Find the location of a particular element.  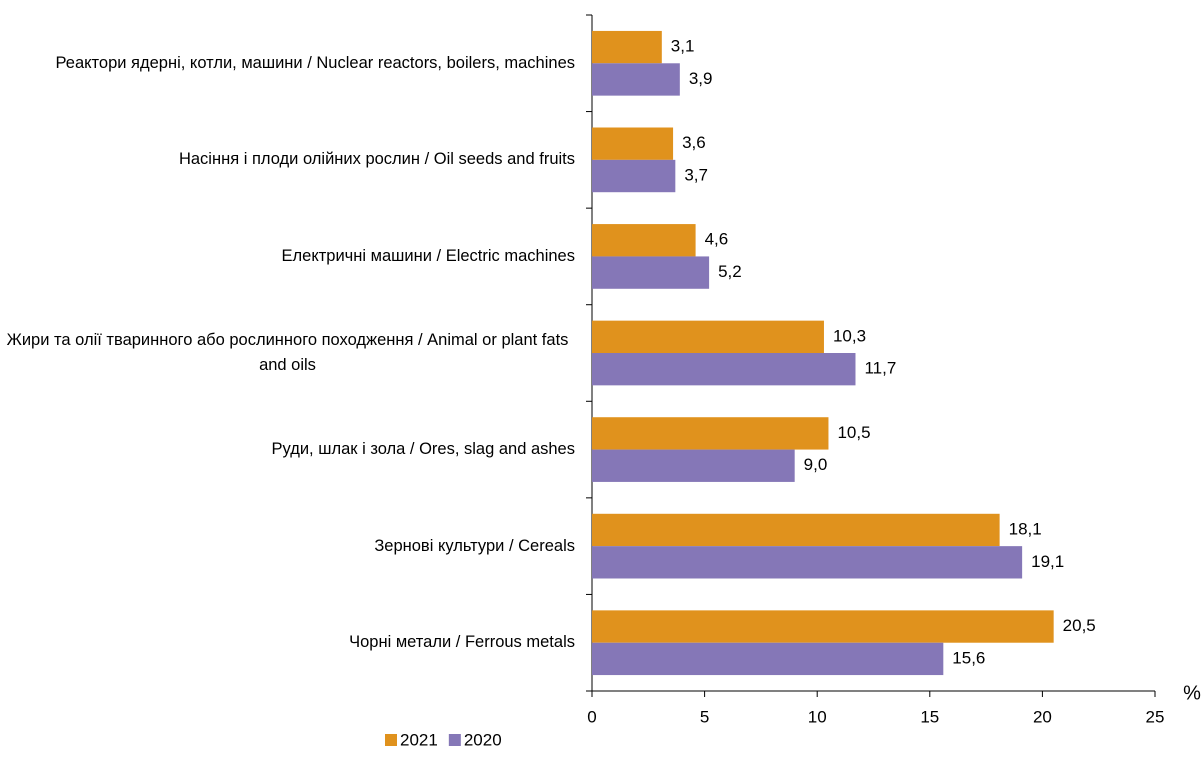

category-label: Електричні машини / Electric machines is located at coordinates (287, 256).